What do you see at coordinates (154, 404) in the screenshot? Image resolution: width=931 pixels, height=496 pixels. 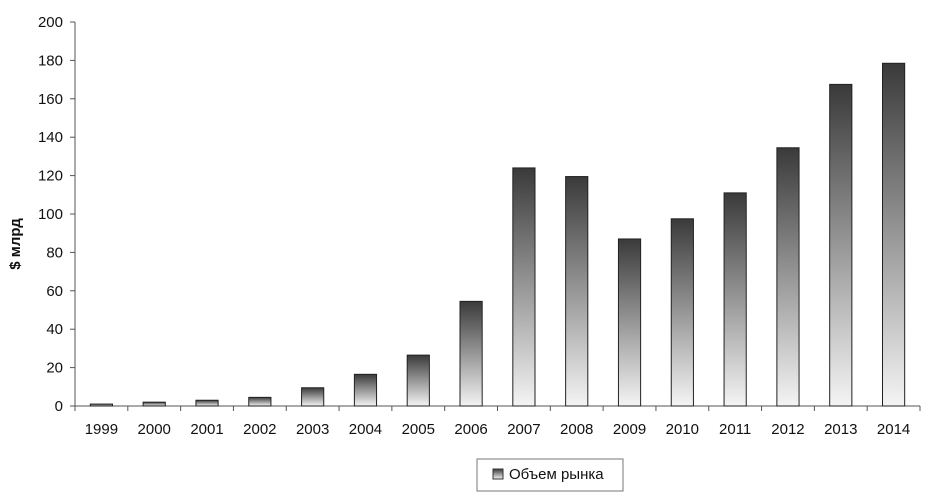 I see `bar-2000` at bounding box center [154, 404].